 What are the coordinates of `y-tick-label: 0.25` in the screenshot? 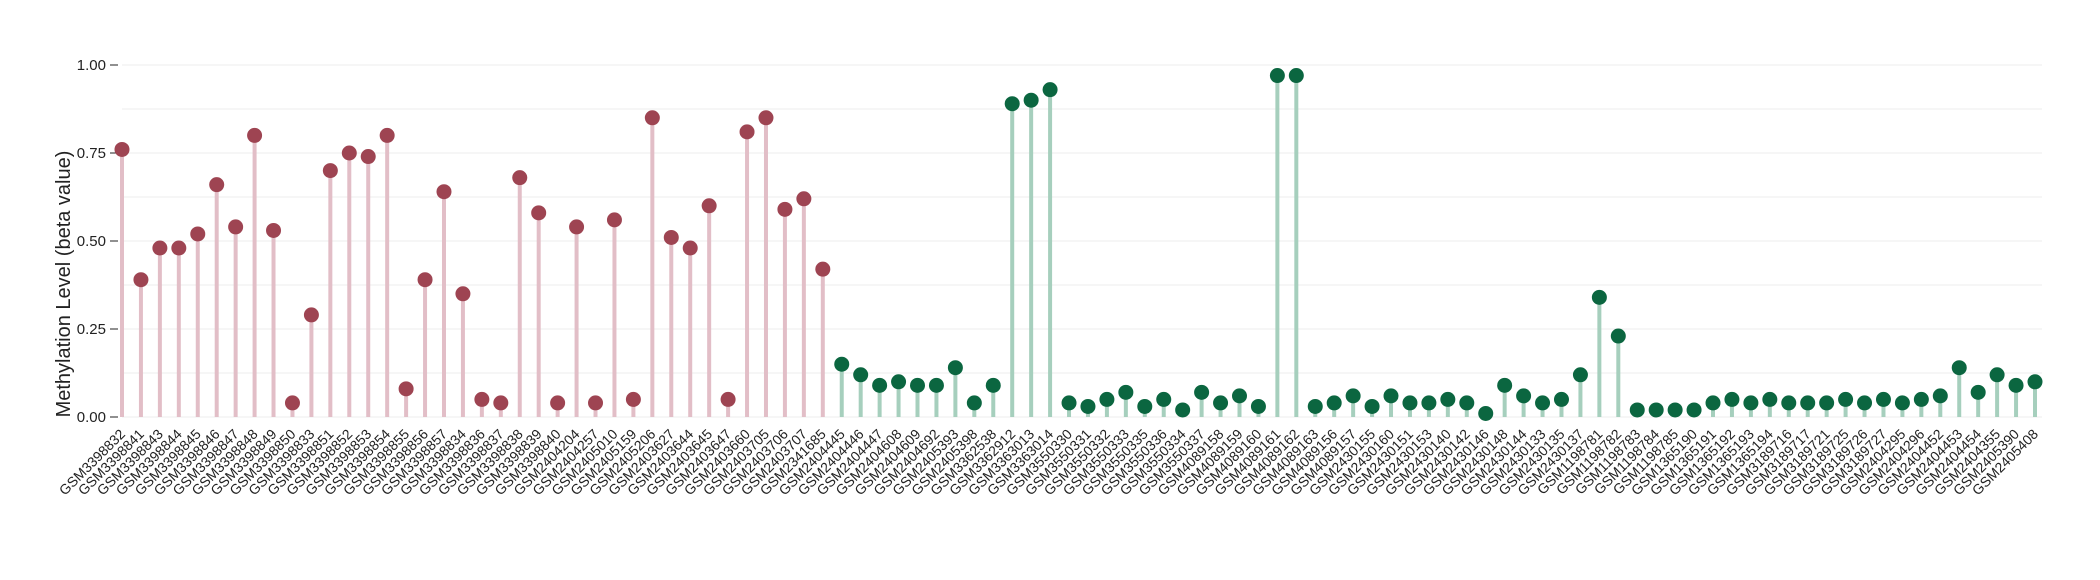 It's located at (91, 329).